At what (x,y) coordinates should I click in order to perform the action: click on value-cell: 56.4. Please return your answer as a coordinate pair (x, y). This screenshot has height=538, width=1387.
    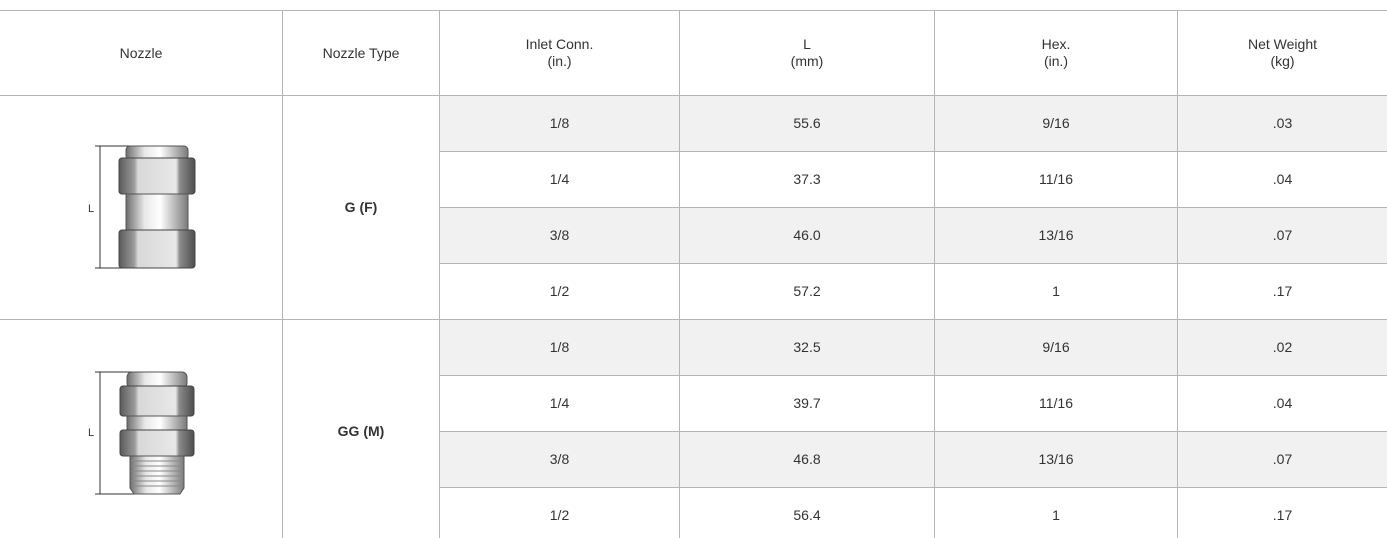
    Looking at the image, I should click on (807, 513).